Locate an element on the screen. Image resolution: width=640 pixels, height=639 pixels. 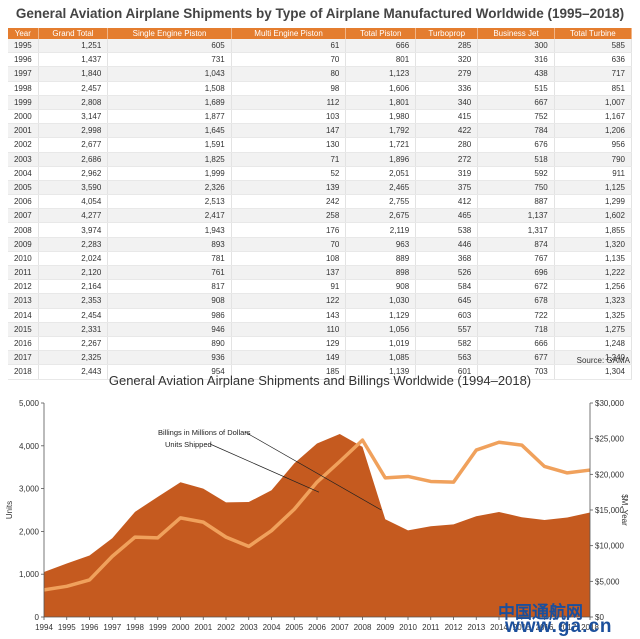
table-cell: 603 is located at coordinates (447, 315).